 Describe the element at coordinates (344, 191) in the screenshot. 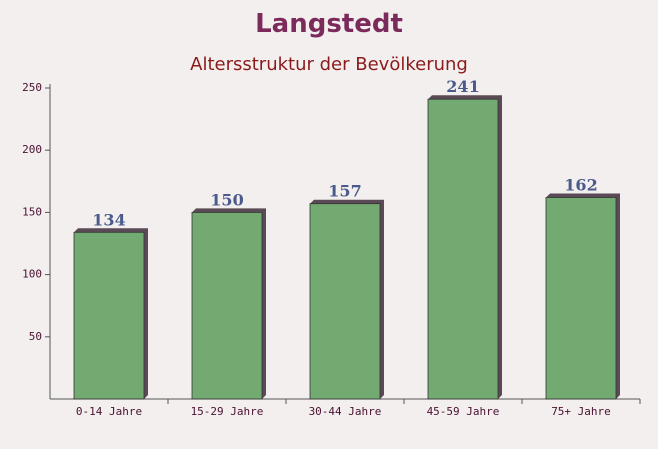

I see `value-label: 157` at that location.